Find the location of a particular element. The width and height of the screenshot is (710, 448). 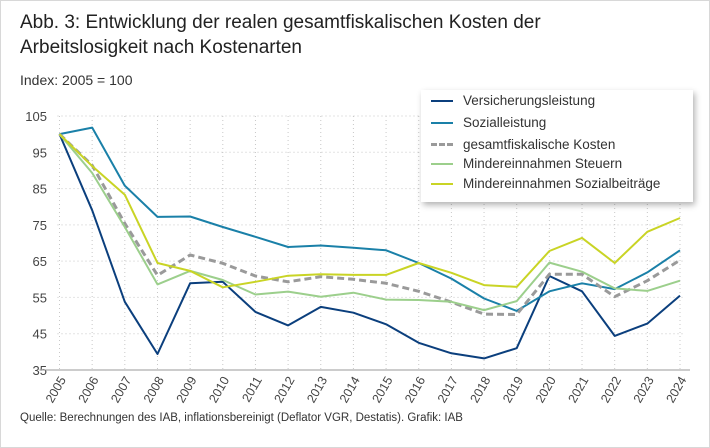

y-tick-label: 95 is located at coordinates (40, 152).